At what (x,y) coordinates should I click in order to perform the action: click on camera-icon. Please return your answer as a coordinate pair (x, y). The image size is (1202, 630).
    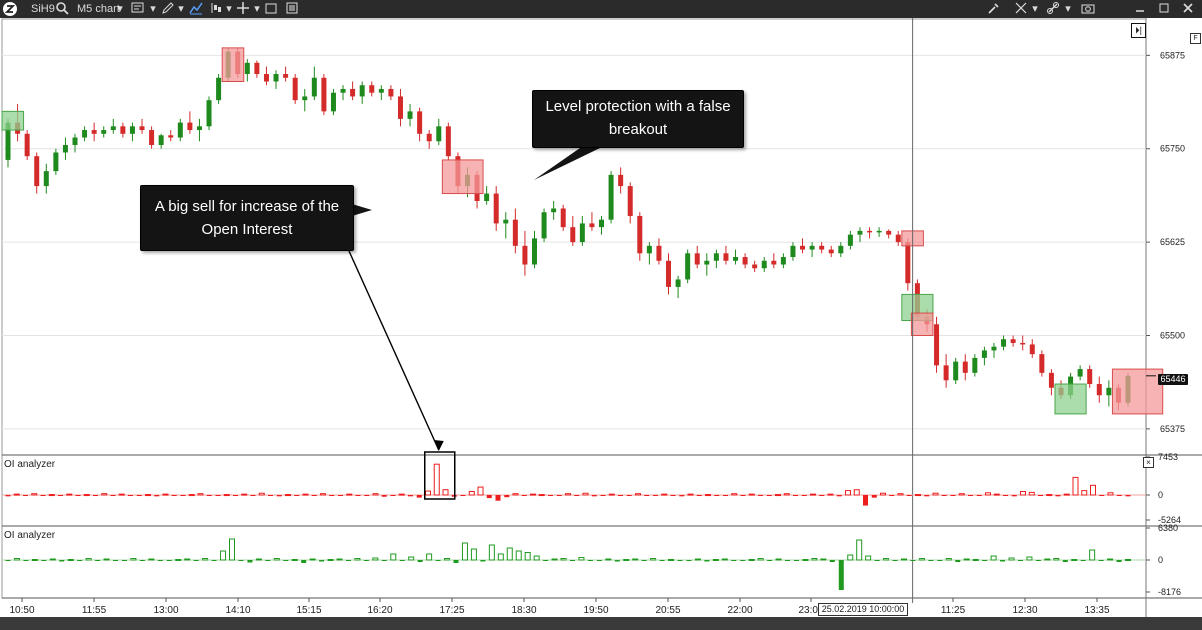
    Looking at the image, I should click on (1088, 9).